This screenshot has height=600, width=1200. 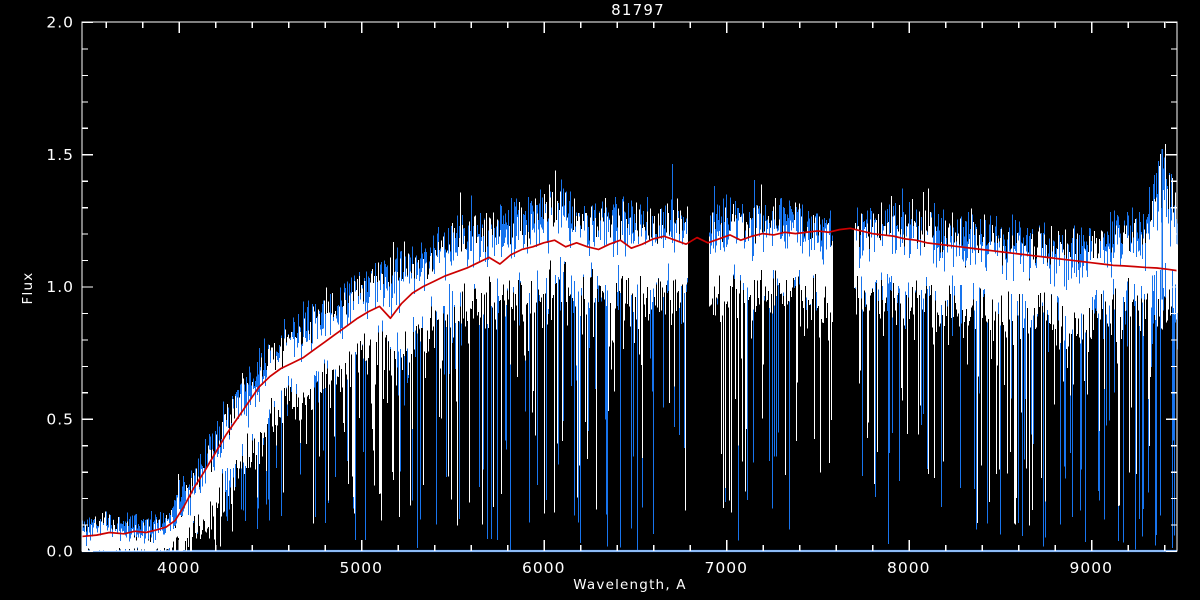 What do you see at coordinates (725, 568) in the screenshot?
I see `x-tick-label: 7000` at bounding box center [725, 568].